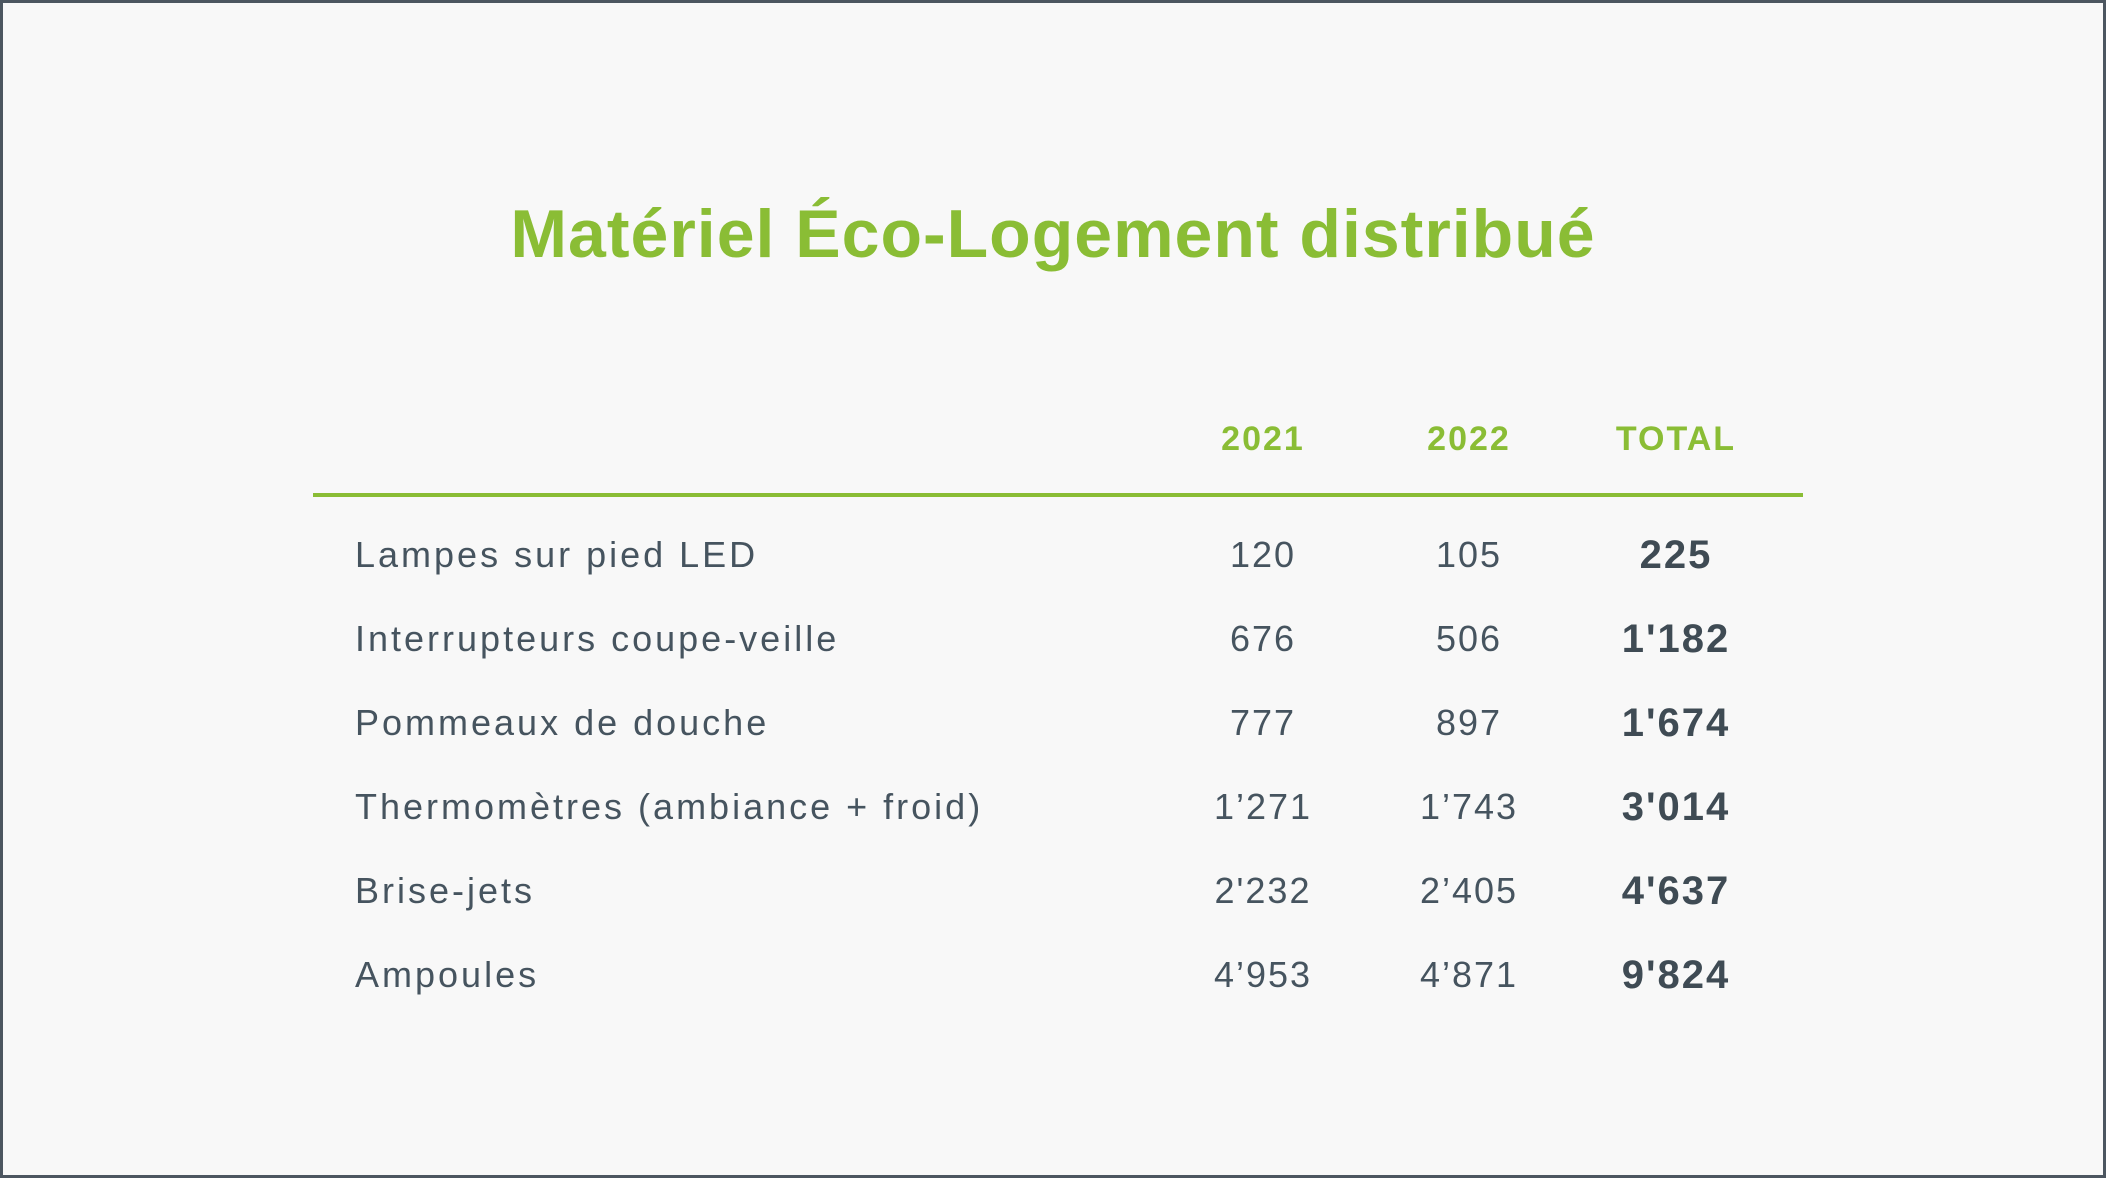  What do you see at coordinates (562, 722) in the screenshot?
I see `row-label: Pommeaux de douche` at bounding box center [562, 722].